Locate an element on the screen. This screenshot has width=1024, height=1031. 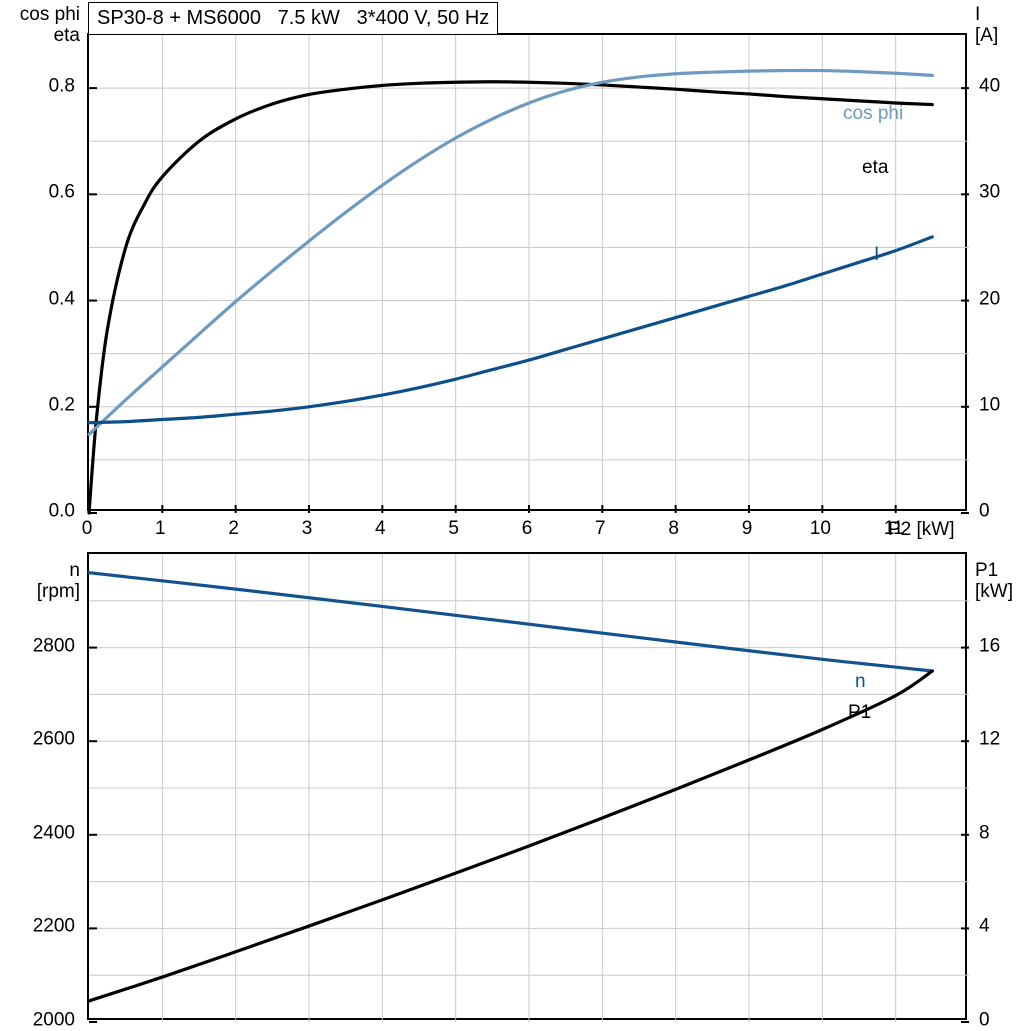
tick-label: 3 is located at coordinates (307, 528).